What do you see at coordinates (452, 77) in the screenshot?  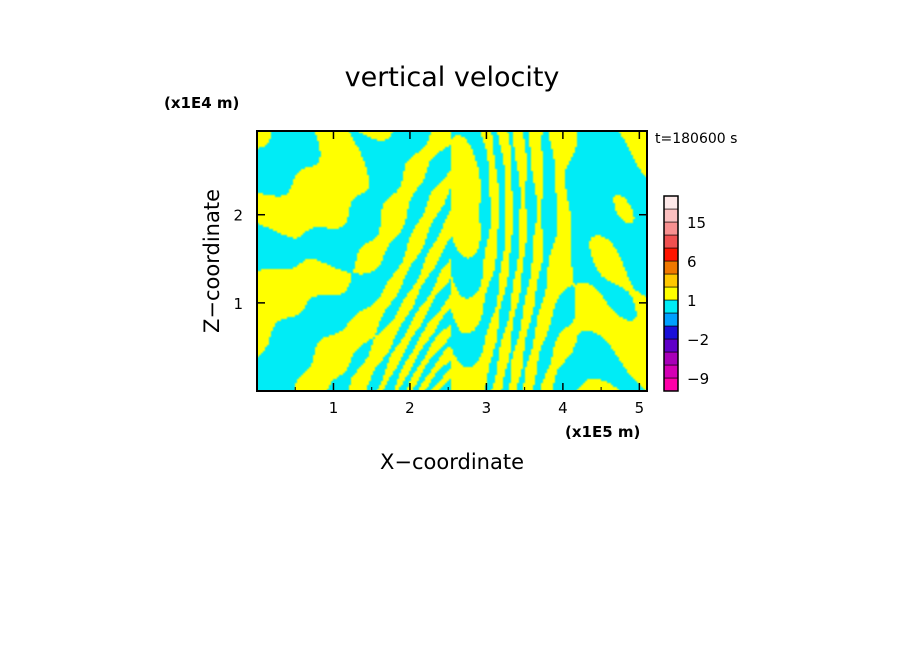 I see `chart-title: vertical velocity` at bounding box center [452, 77].